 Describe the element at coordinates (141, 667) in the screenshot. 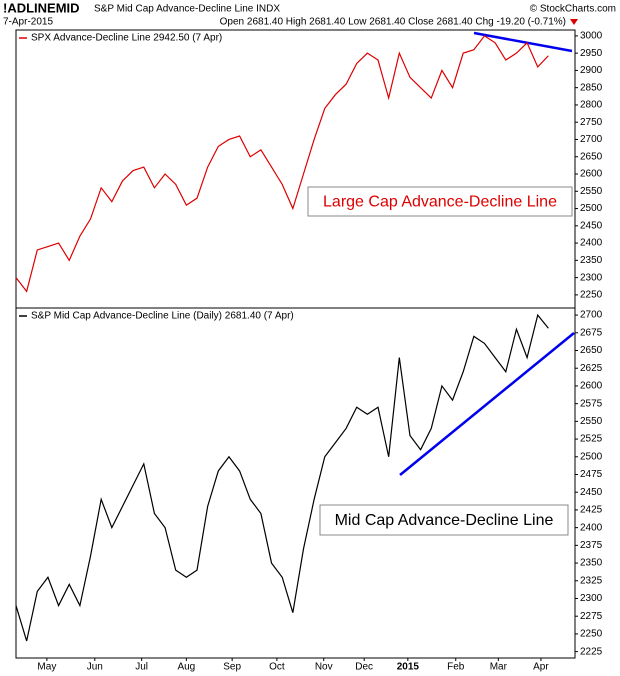

I see `x-tick-label: Jul` at that location.